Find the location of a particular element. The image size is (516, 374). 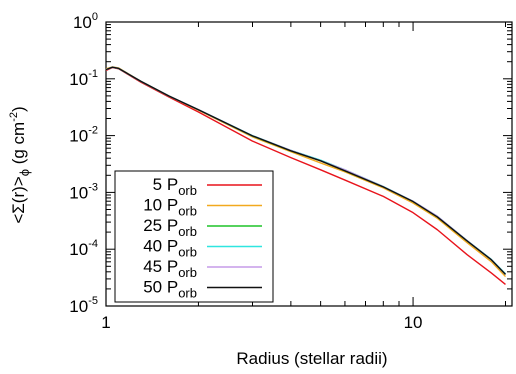

y-tick-exponent: -1 is located at coordinates (93, 74).